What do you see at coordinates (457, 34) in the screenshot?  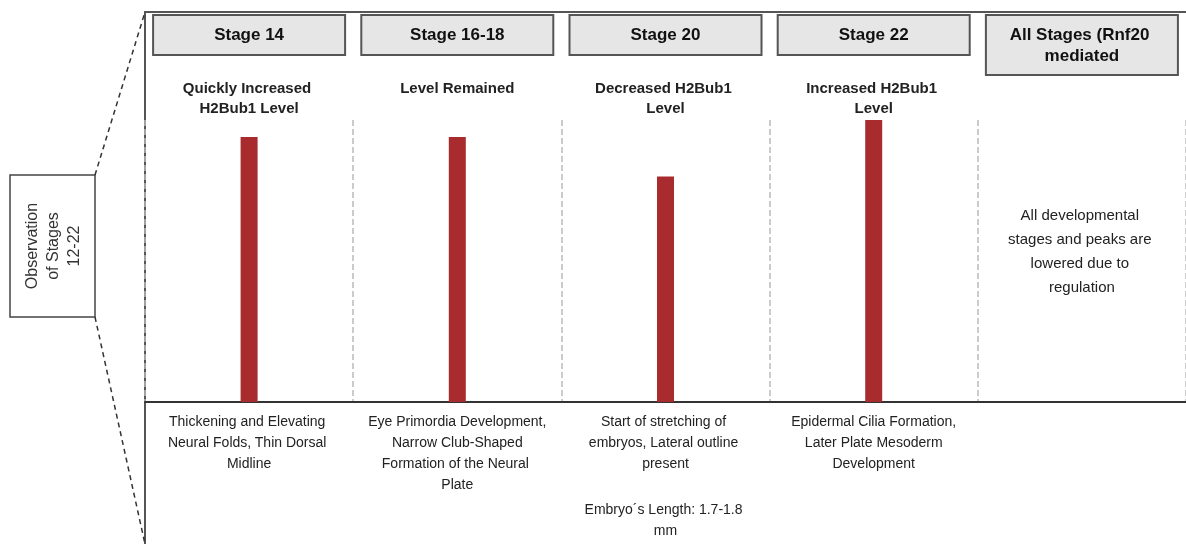 I see `x-tick-label: Stage 16-18` at bounding box center [457, 34].